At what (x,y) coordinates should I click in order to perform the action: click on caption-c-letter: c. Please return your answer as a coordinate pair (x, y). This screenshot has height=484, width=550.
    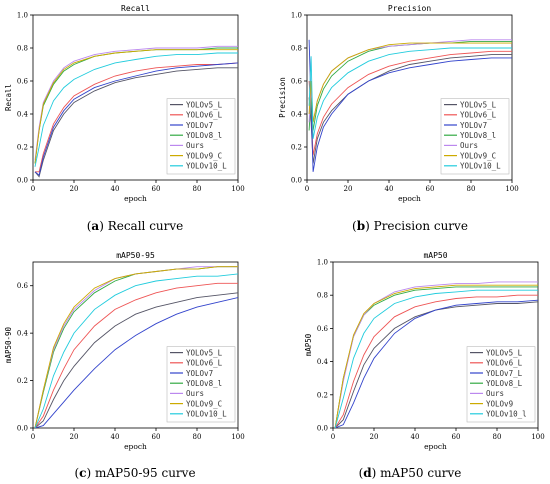
    Looking at the image, I should click on (83, 473).